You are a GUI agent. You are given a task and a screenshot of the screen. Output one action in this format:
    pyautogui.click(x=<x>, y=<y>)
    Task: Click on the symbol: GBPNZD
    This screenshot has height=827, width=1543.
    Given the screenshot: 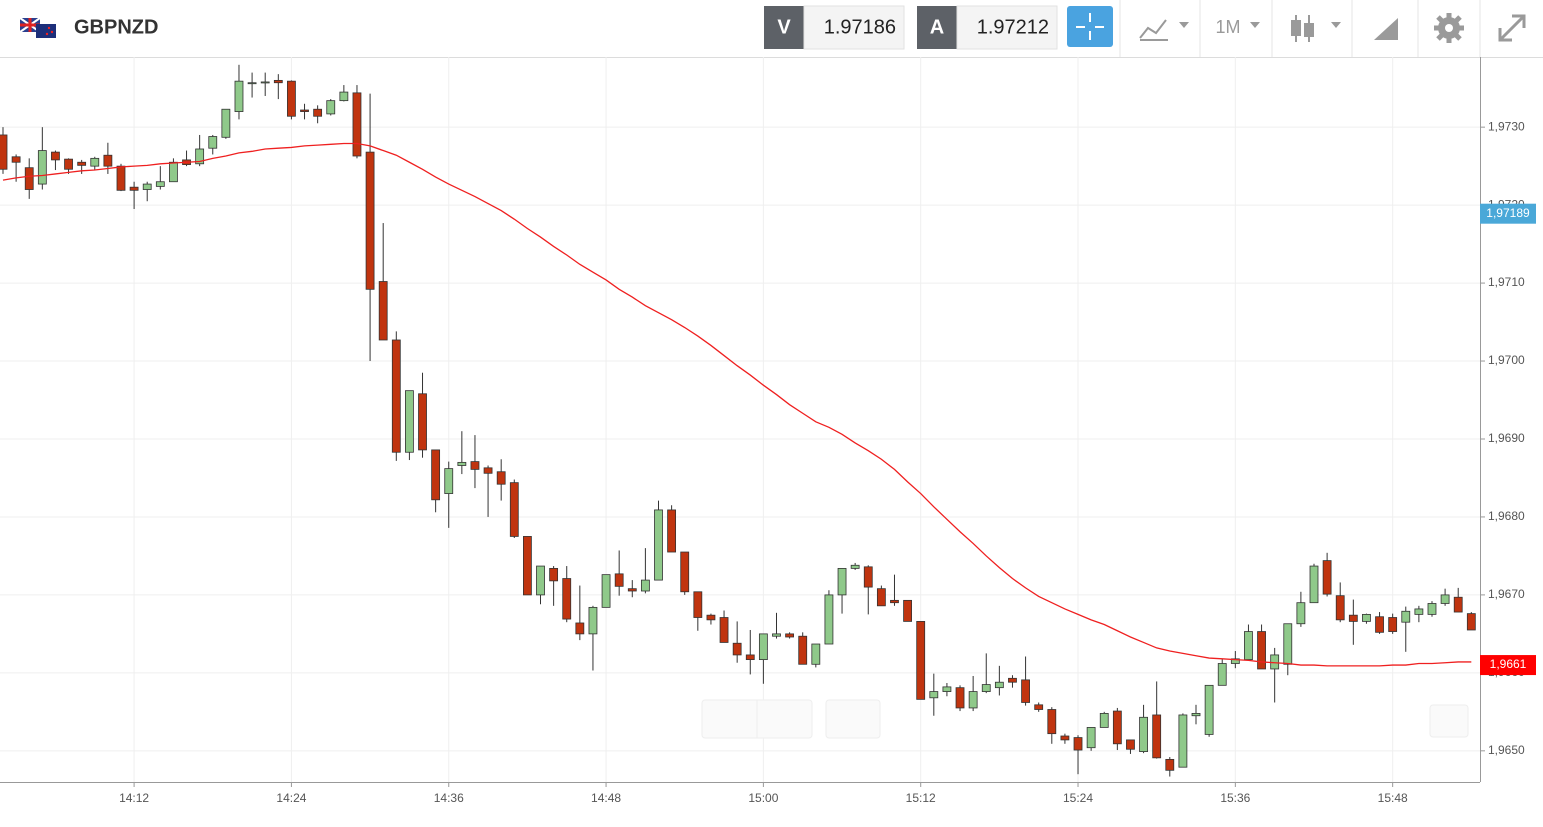 What is the action you would take?
    pyautogui.click(x=116, y=27)
    